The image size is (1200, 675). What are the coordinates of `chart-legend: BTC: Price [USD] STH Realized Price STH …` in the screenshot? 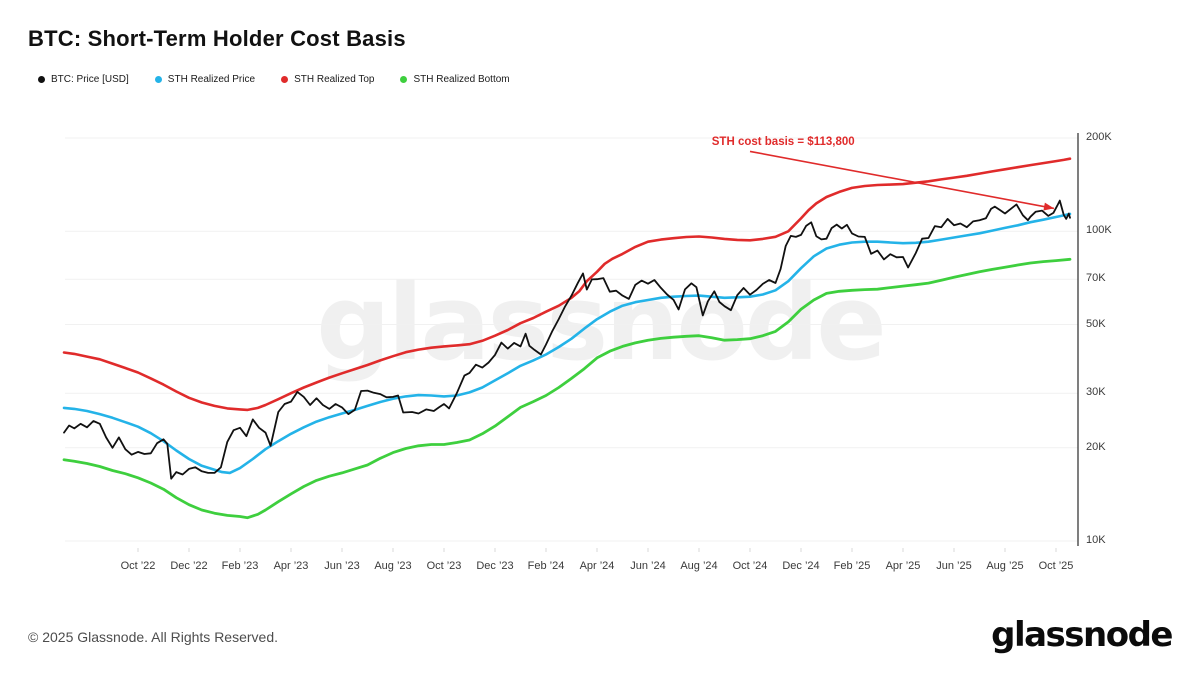 It's located at (274, 79).